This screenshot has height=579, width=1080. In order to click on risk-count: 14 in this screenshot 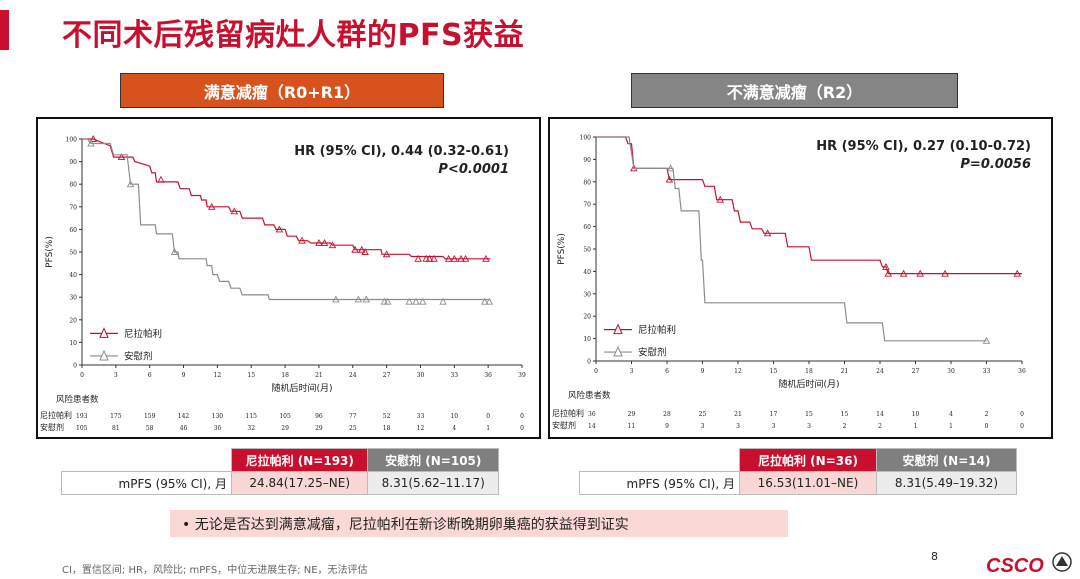, I will do `click(880, 414)`.